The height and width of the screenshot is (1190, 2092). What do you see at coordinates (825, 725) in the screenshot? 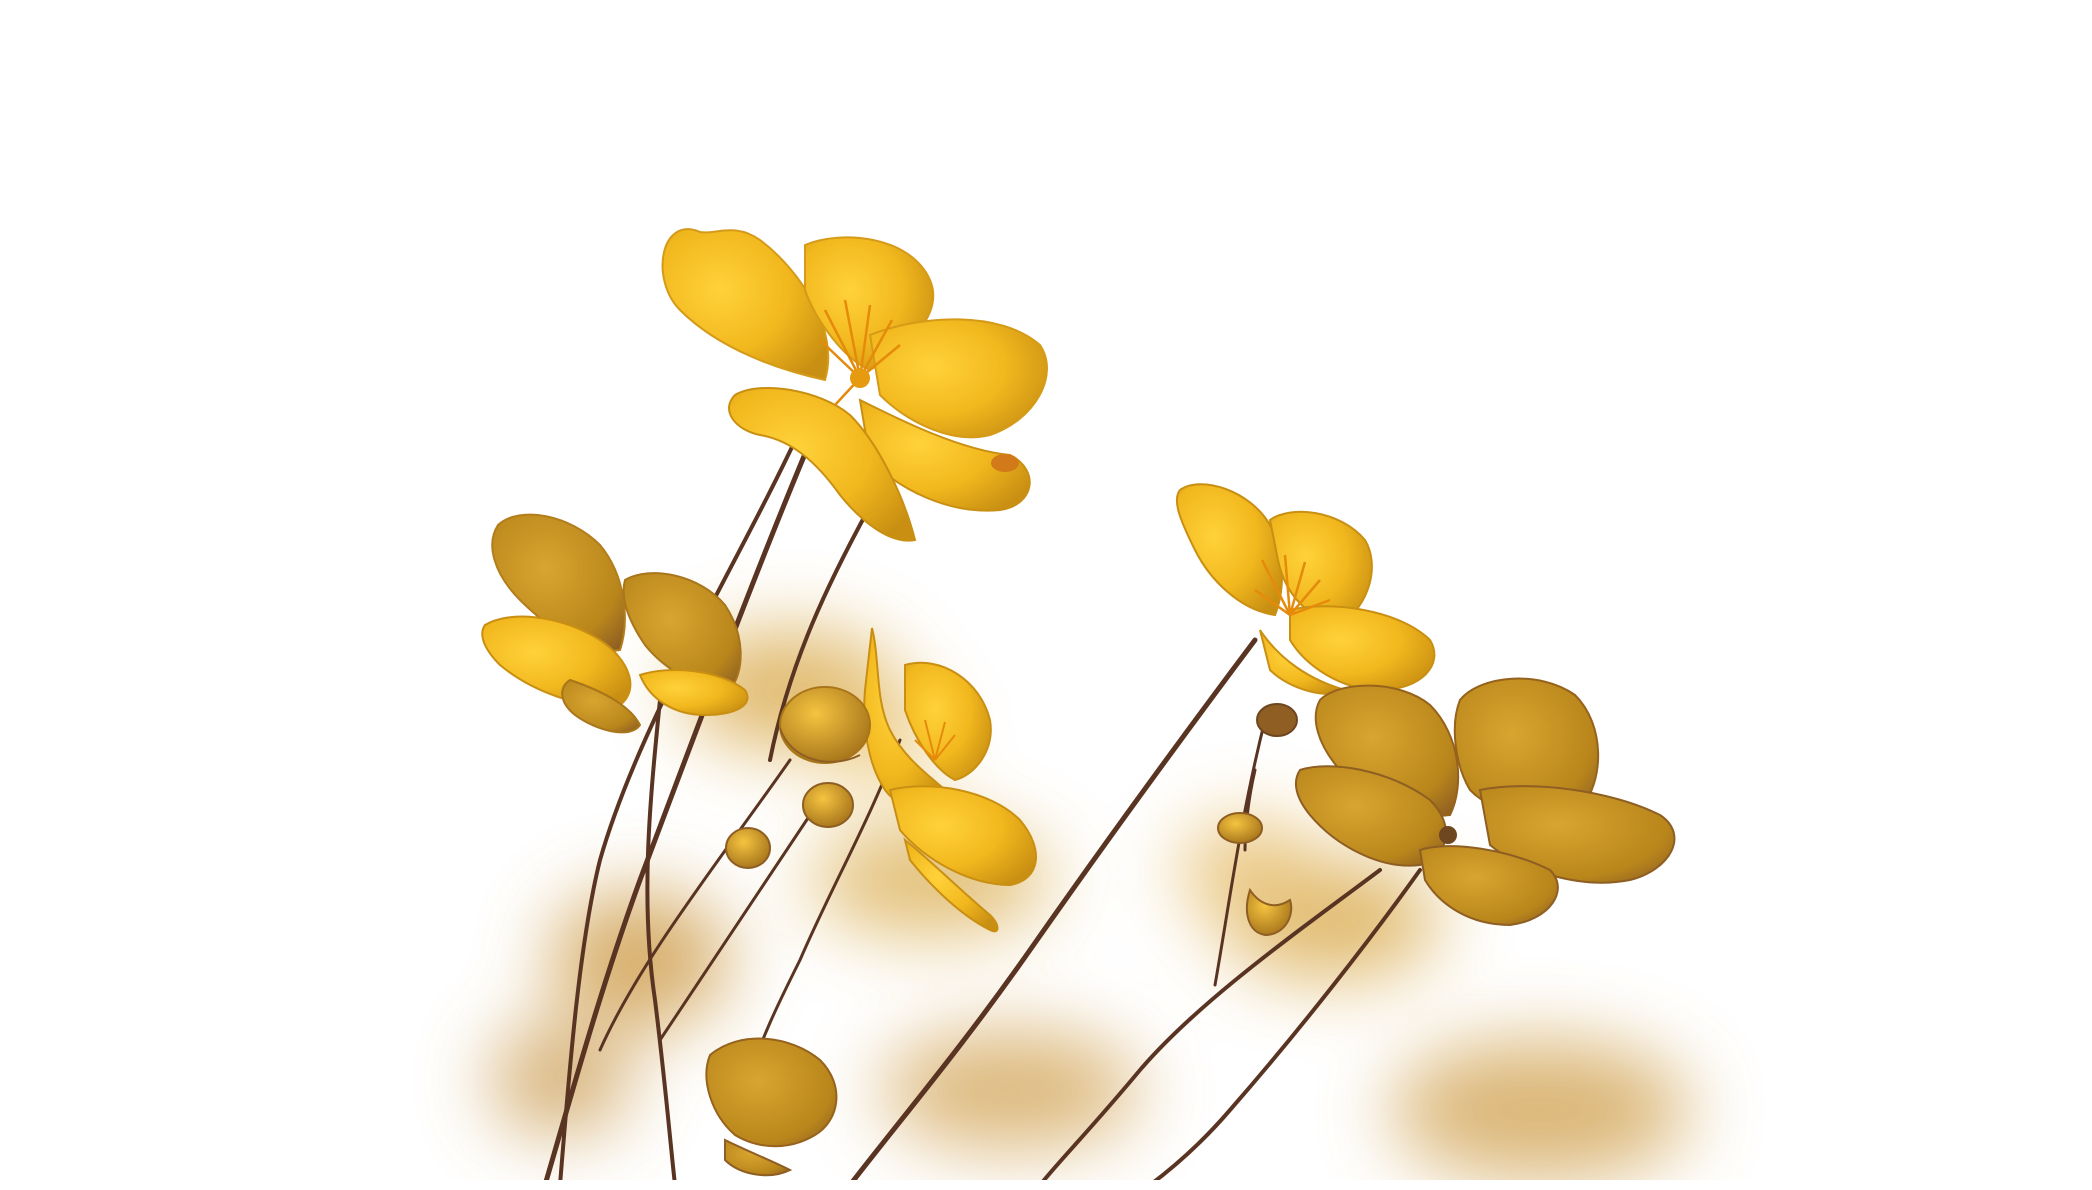
I see `flower-bud-round` at bounding box center [825, 725].